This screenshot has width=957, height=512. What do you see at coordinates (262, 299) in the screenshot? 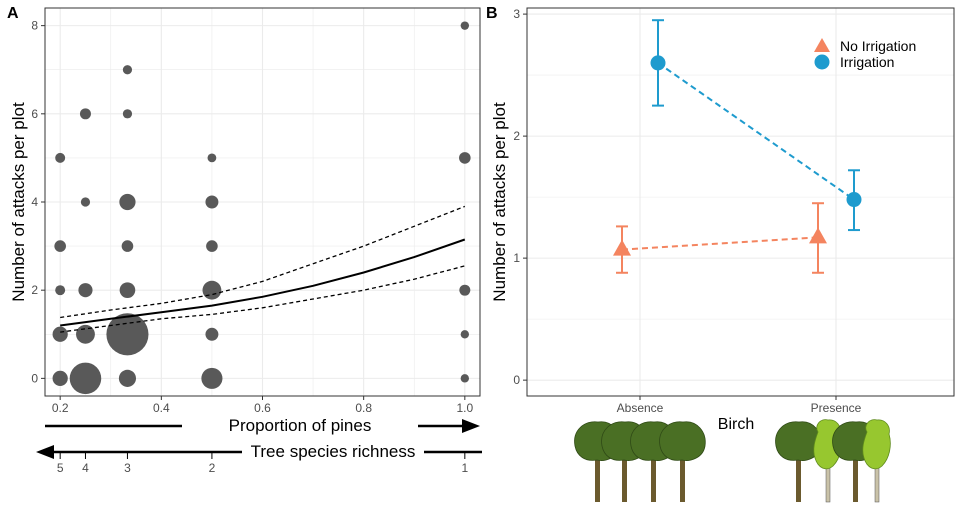
I see `fit-lower-ci` at bounding box center [262, 299].